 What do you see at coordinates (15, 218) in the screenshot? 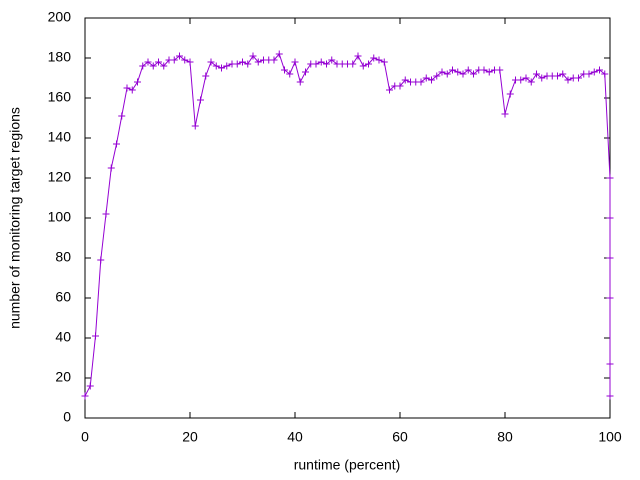
I see `y-axis-label: number of monitoring target regions` at bounding box center [15, 218].